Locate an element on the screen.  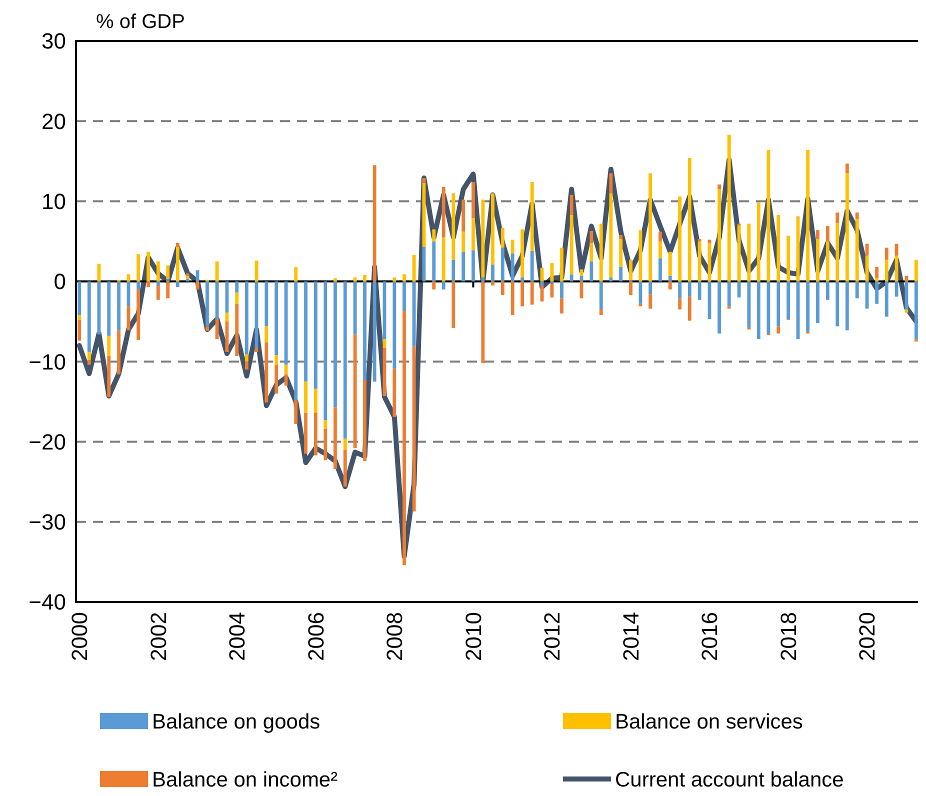
x-tick-label: 2014 is located at coordinates (631, 636).